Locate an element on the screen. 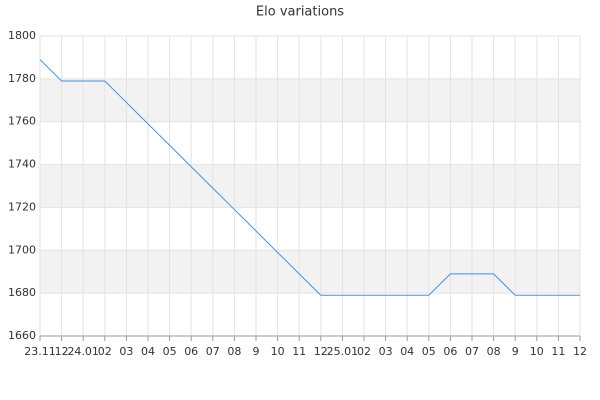 Image resolution: width=600 pixels, height=400 pixels. y-tick-label: 1740 is located at coordinates (22, 164).